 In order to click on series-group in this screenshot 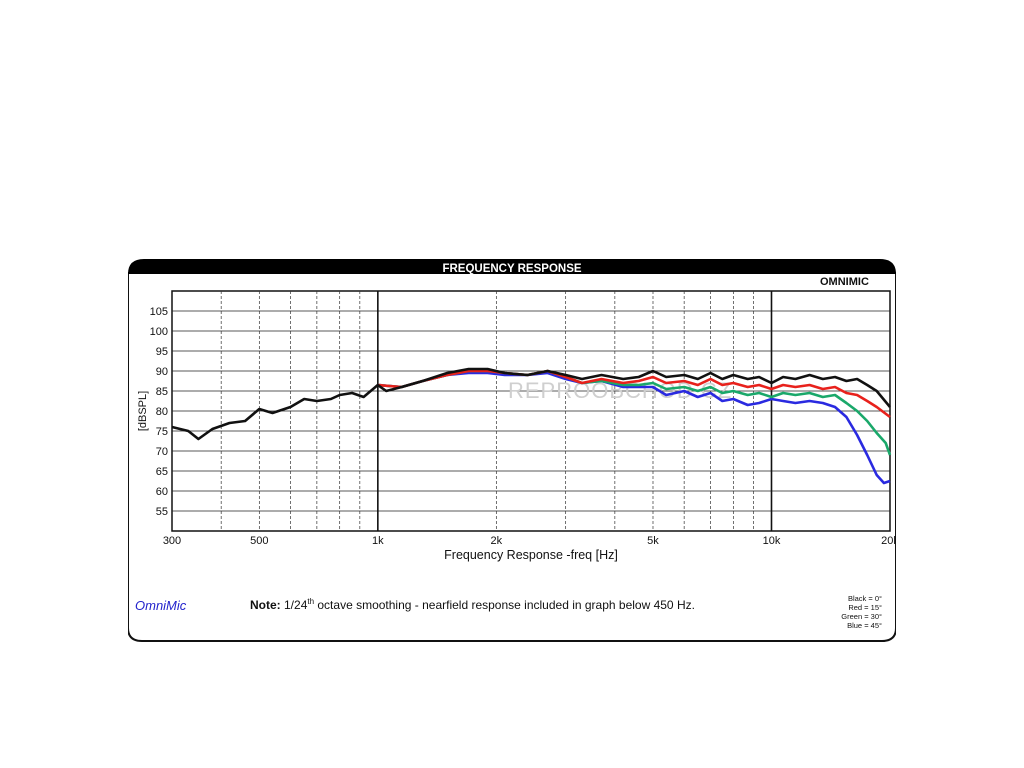, I will do `click(531, 426)`.